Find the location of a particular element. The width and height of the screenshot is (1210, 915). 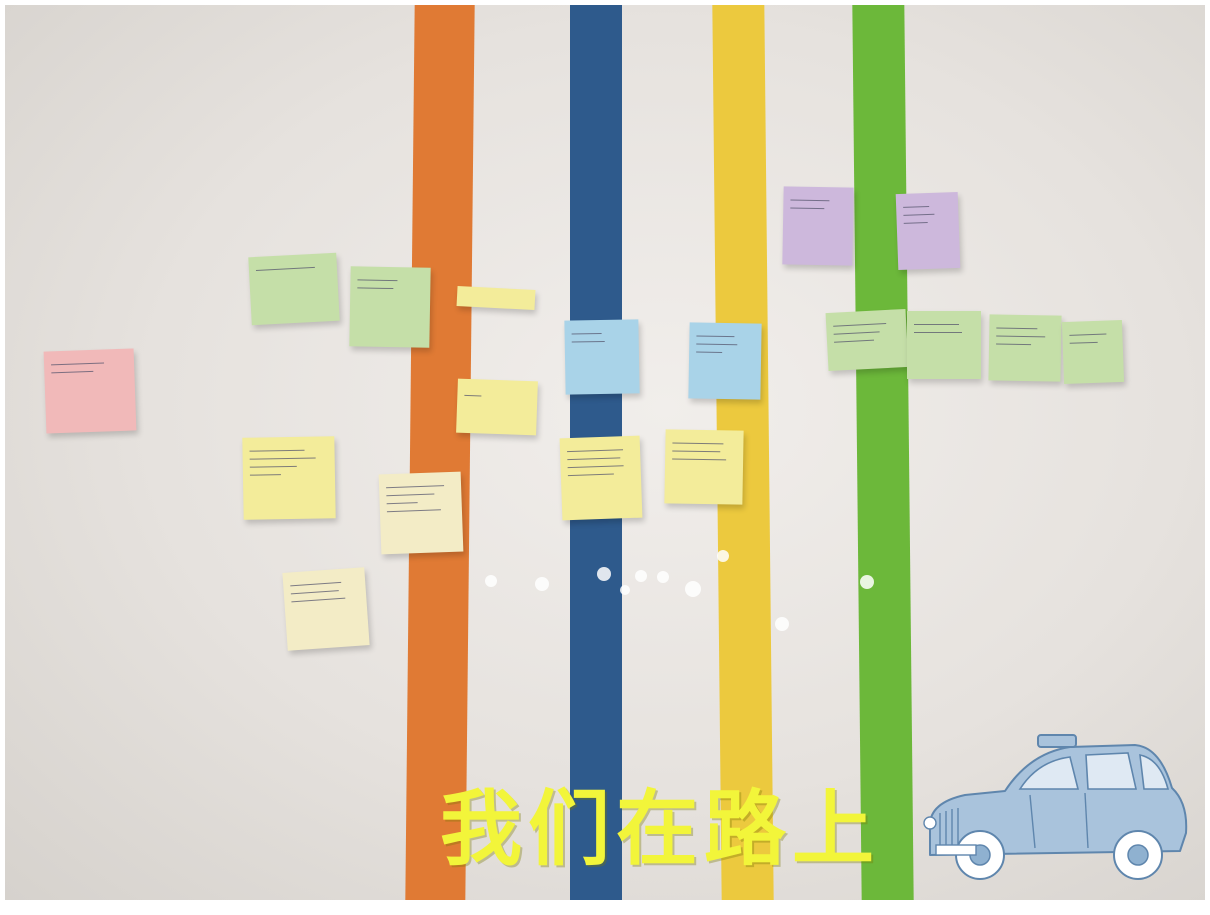

orange-stripe is located at coordinates (440, 452).